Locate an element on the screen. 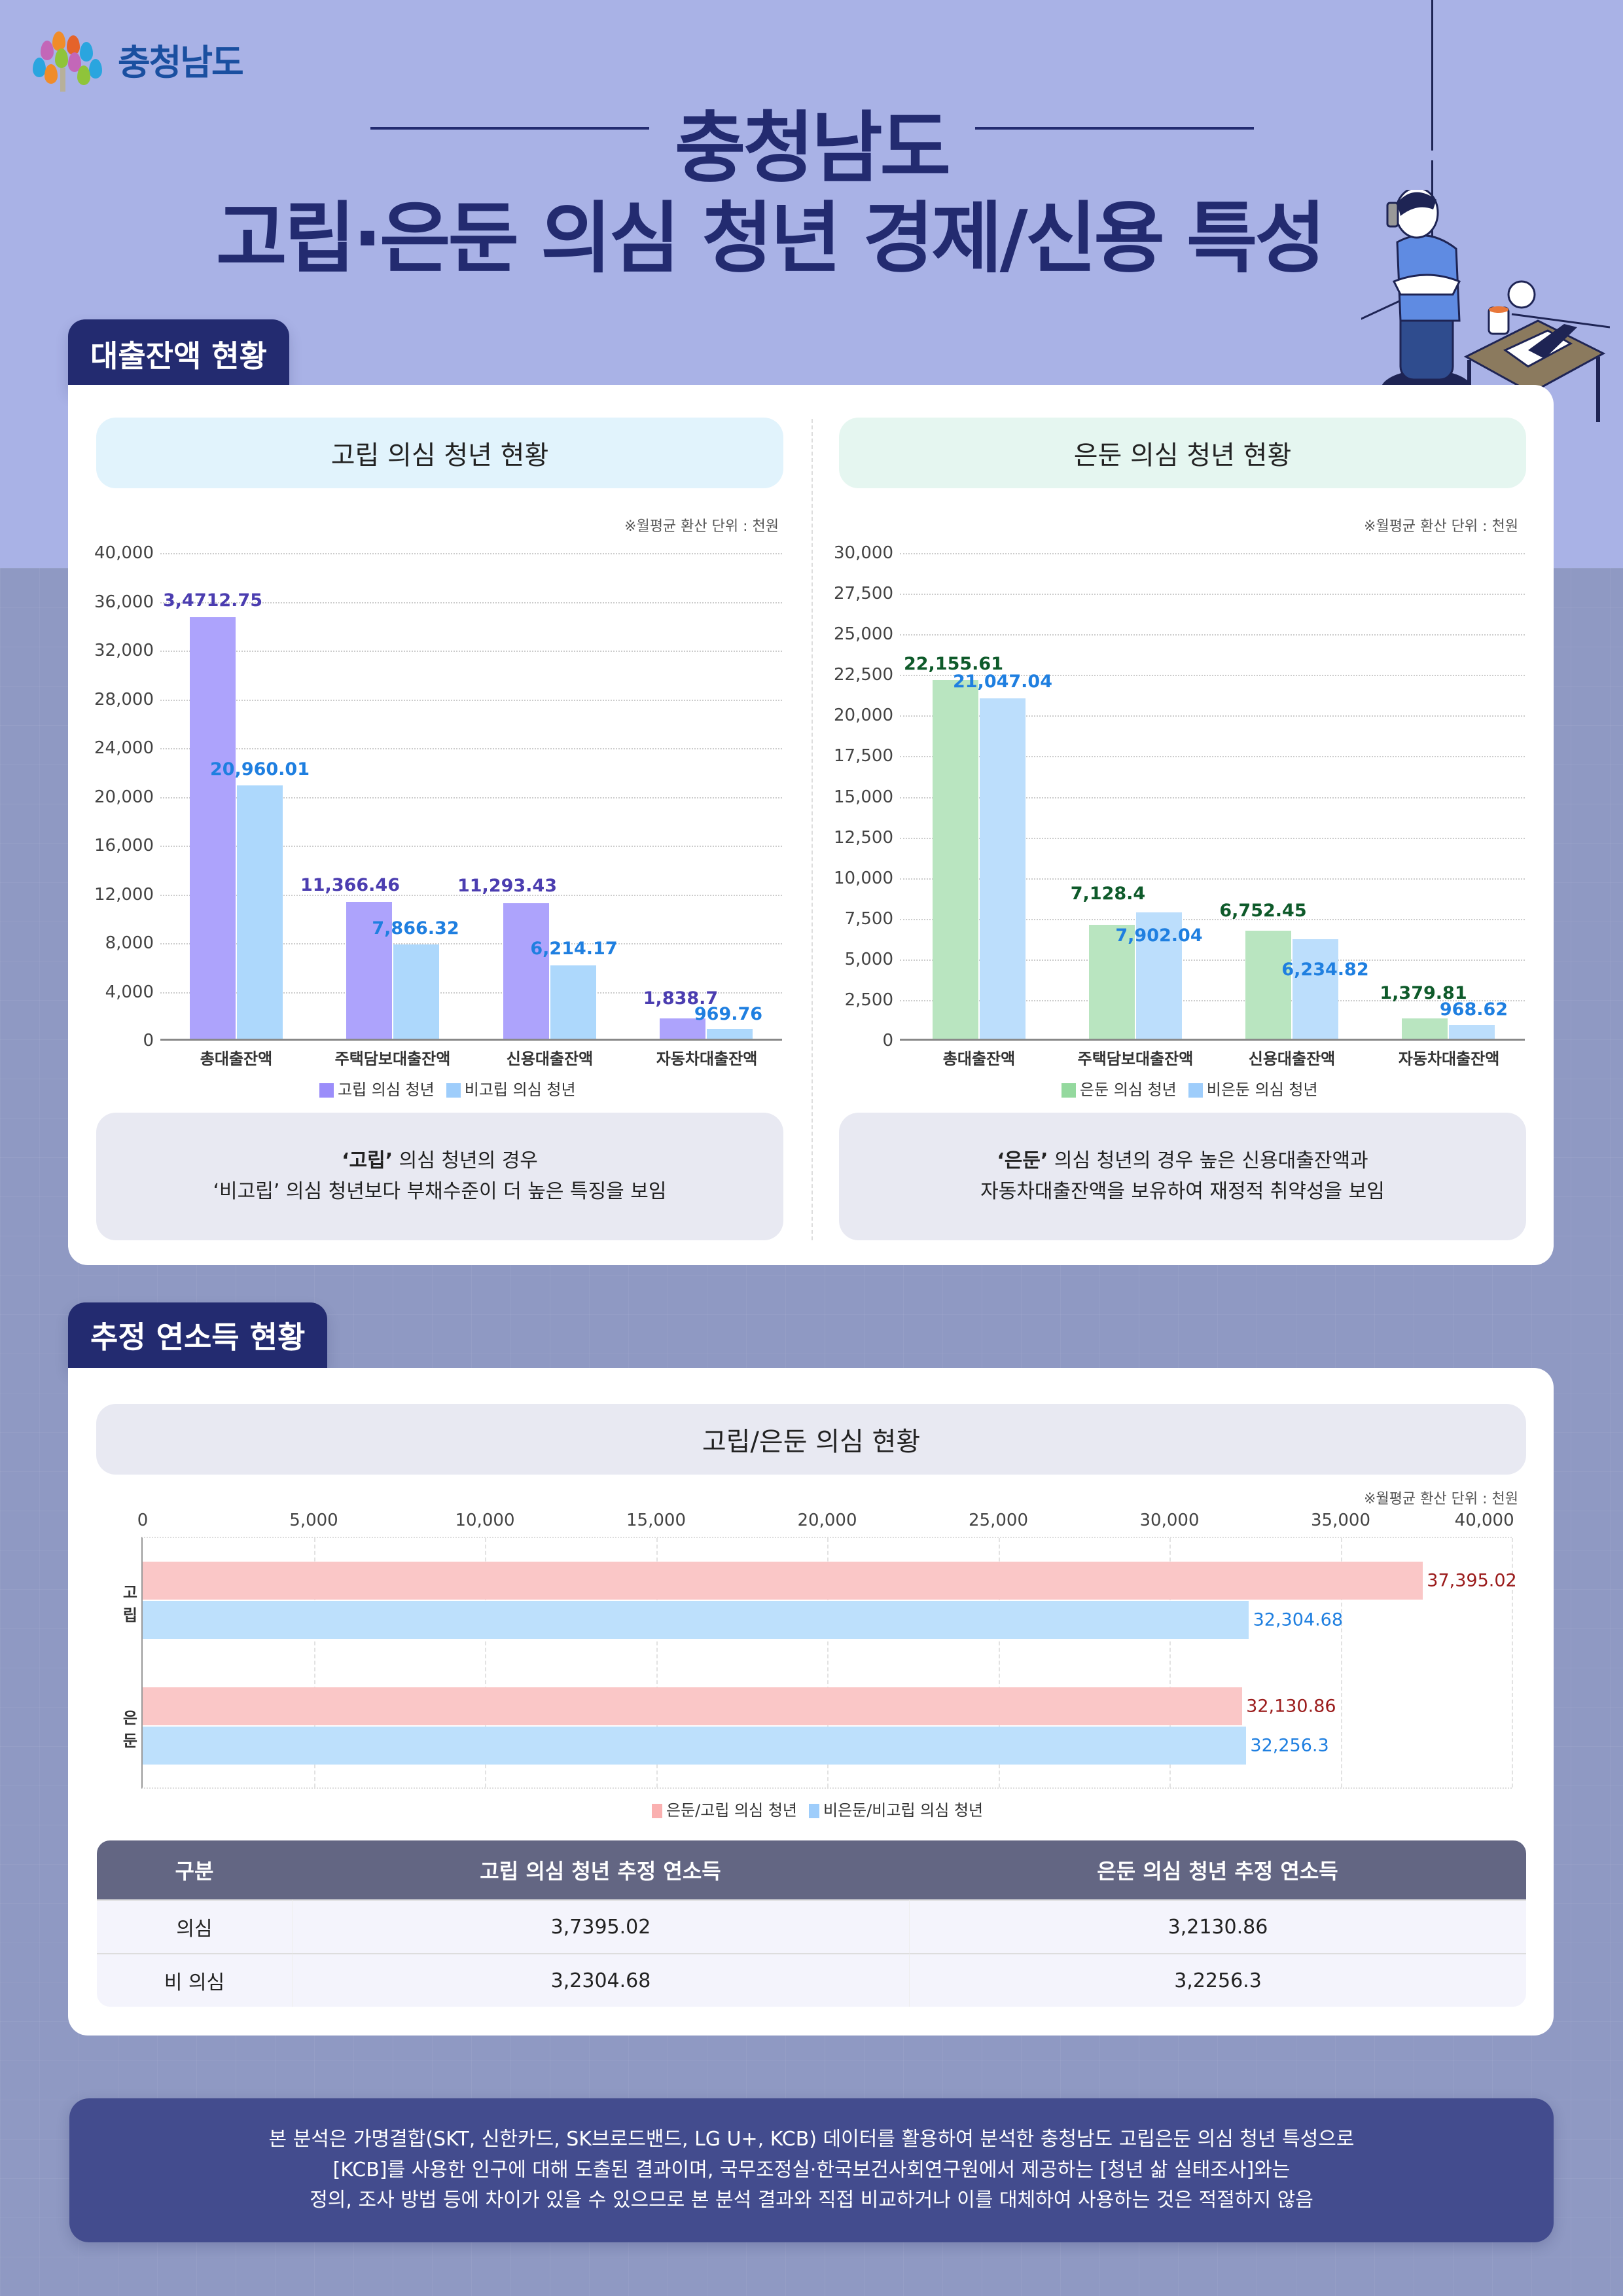 The height and width of the screenshot is (2296, 1623). value-label: 7,866.32 is located at coordinates (415, 928).